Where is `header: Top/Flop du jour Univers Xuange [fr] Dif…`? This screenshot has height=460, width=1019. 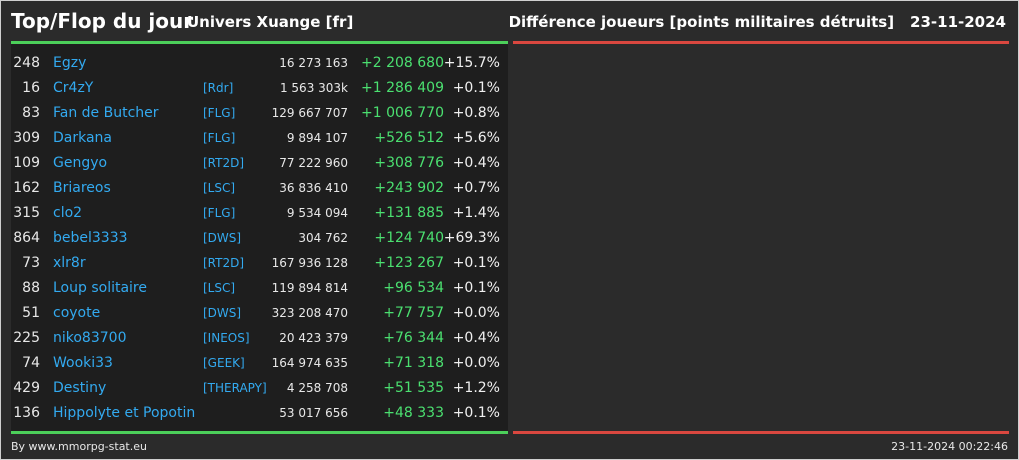
header: Top/Flop du jour Univers Xuange [fr] Dif… is located at coordinates (508, 22).